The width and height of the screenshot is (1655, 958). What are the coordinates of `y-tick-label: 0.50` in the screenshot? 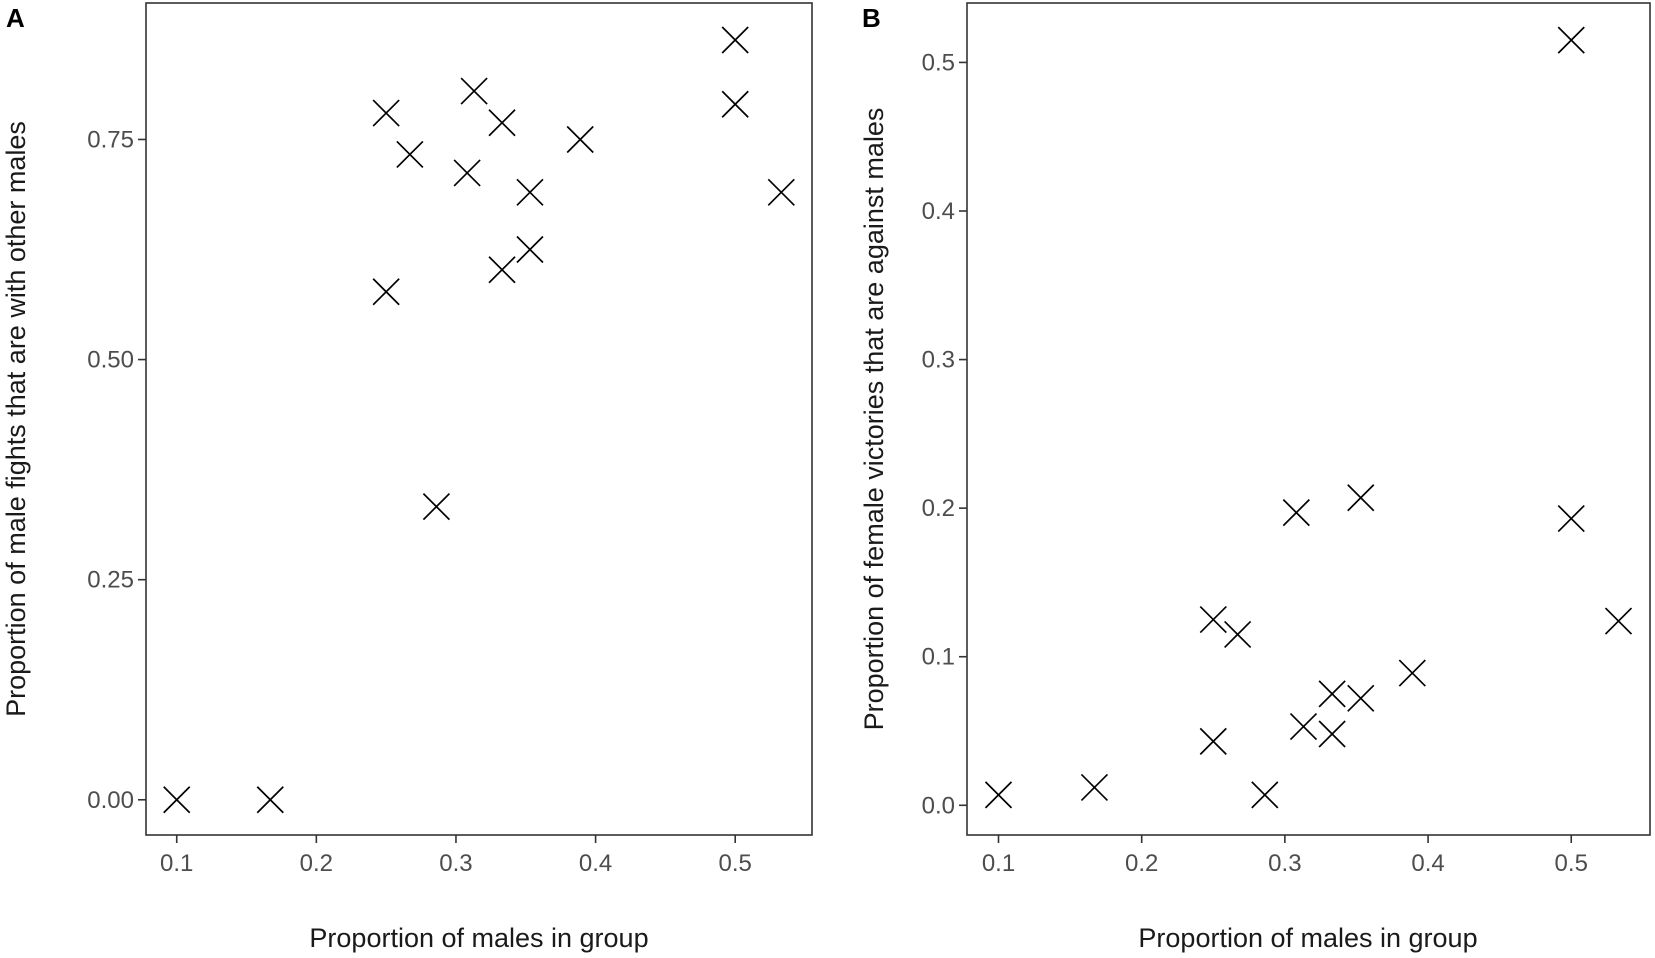 It's located at (110, 360).